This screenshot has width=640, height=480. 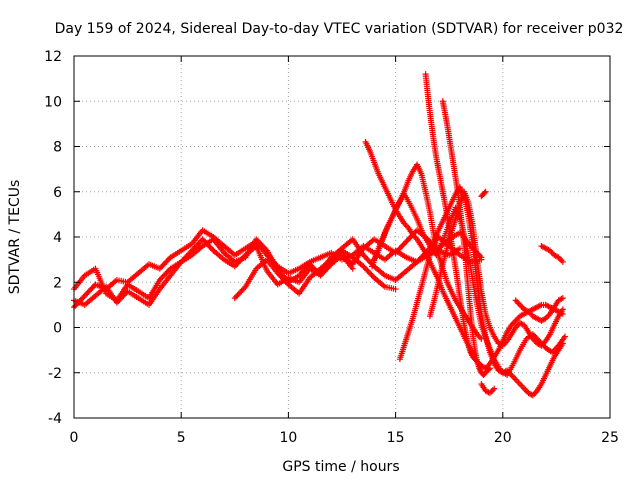 I want to click on y-tick-label: 0, so click(x=57, y=329).